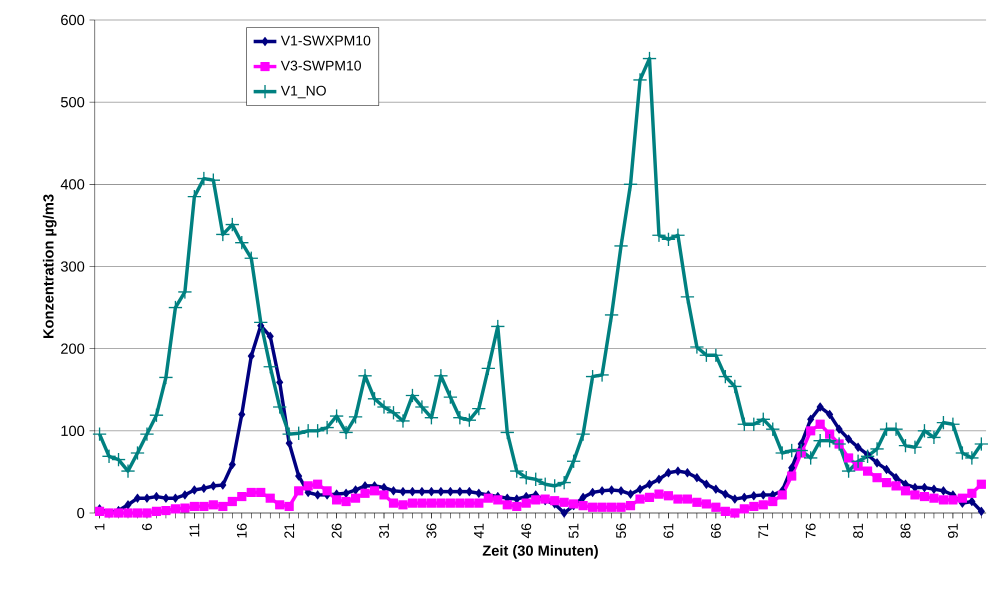 The image size is (988, 589). Describe the element at coordinates (337, 531) in the screenshot. I see `x-tick-label: 26` at that location.